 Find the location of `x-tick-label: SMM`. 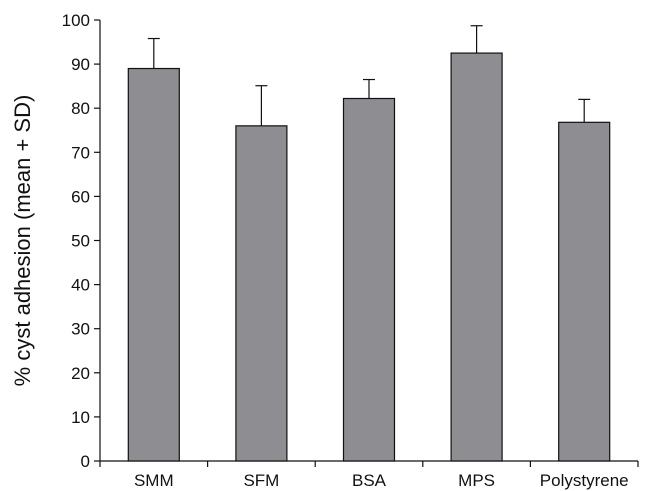

x-tick-label: SMM is located at coordinates (154, 480).